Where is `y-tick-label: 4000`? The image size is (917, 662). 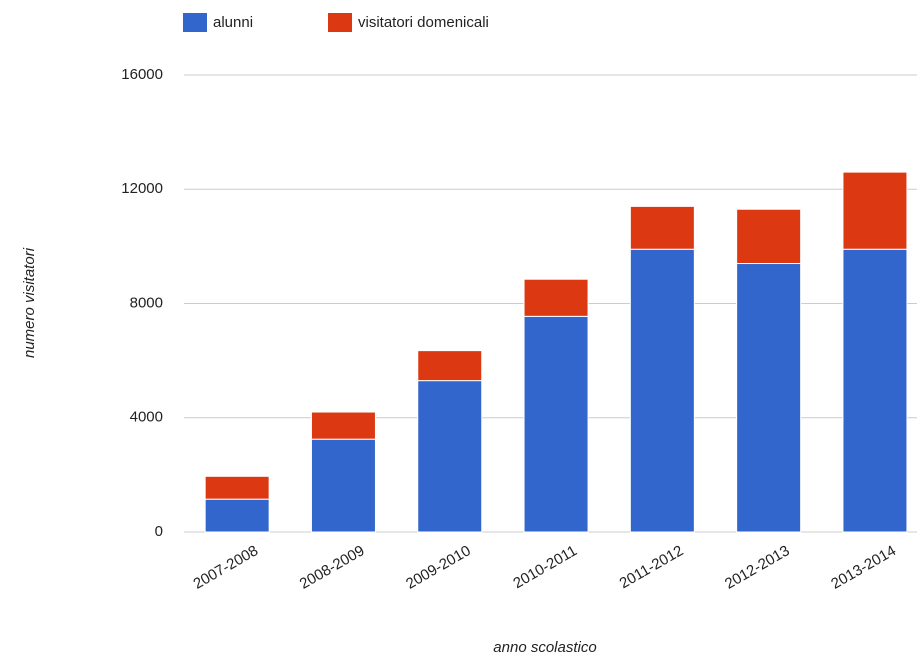 y-tick-label: 4000 is located at coordinates (146, 417).